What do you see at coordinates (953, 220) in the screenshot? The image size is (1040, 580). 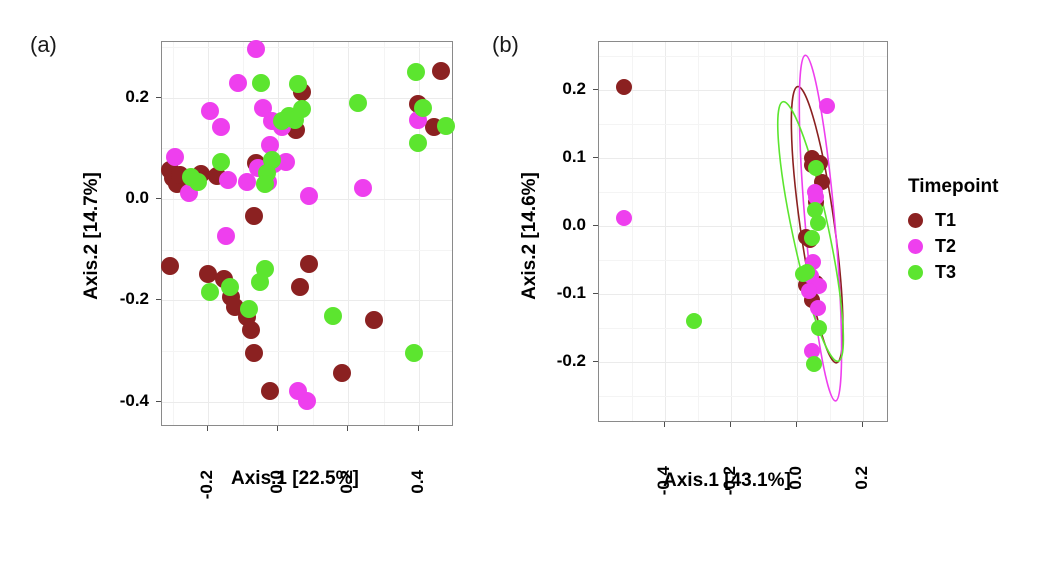 I see `legend-item-t1: T1` at bounding box center [953, 220].